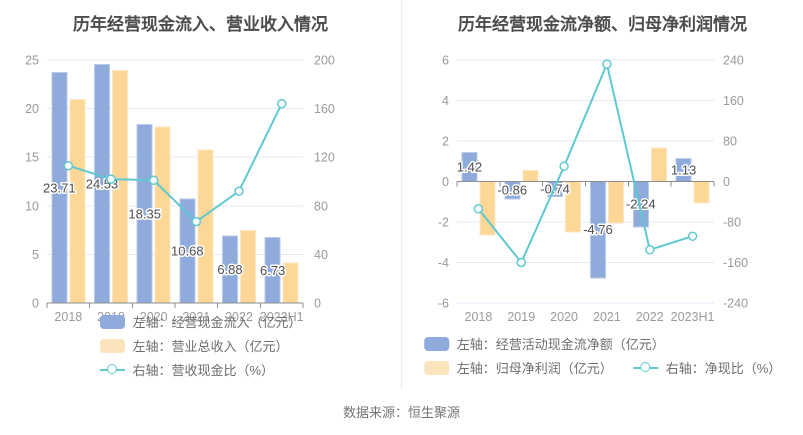 The width and height of the screenshot is (803, 435). What do you see at coordinates (732, 223) in the screenshot?
I see `right-axis-tick-label: -80` at bounding box center [732, 223].